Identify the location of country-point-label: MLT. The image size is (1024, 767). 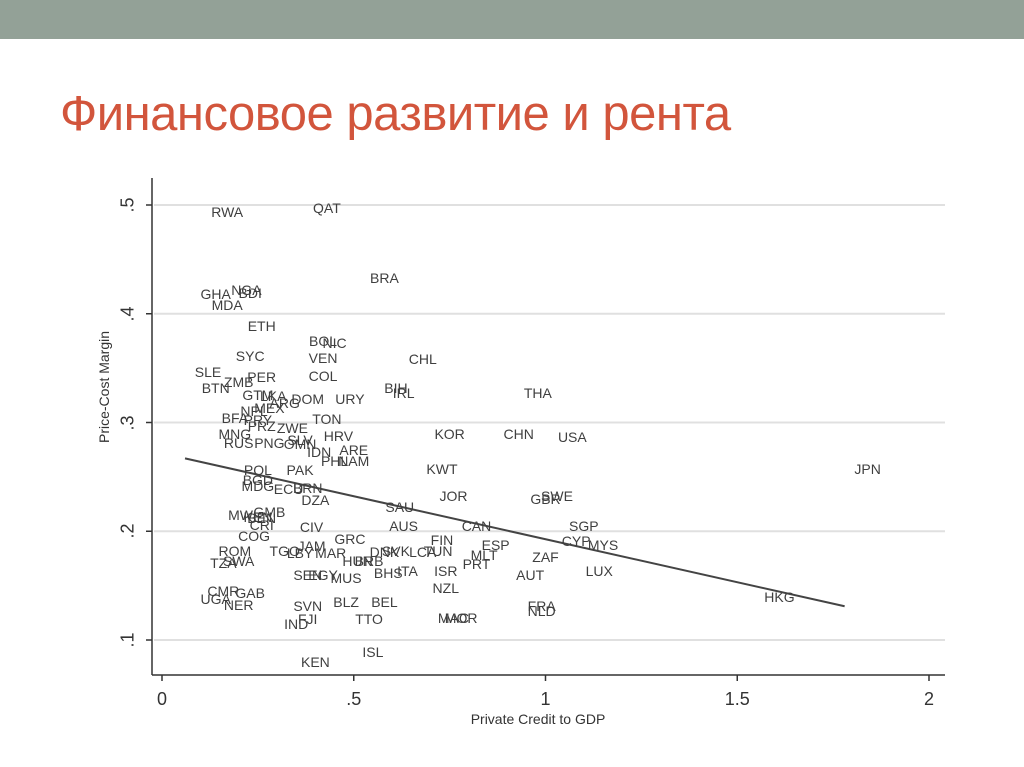
(484, 555).